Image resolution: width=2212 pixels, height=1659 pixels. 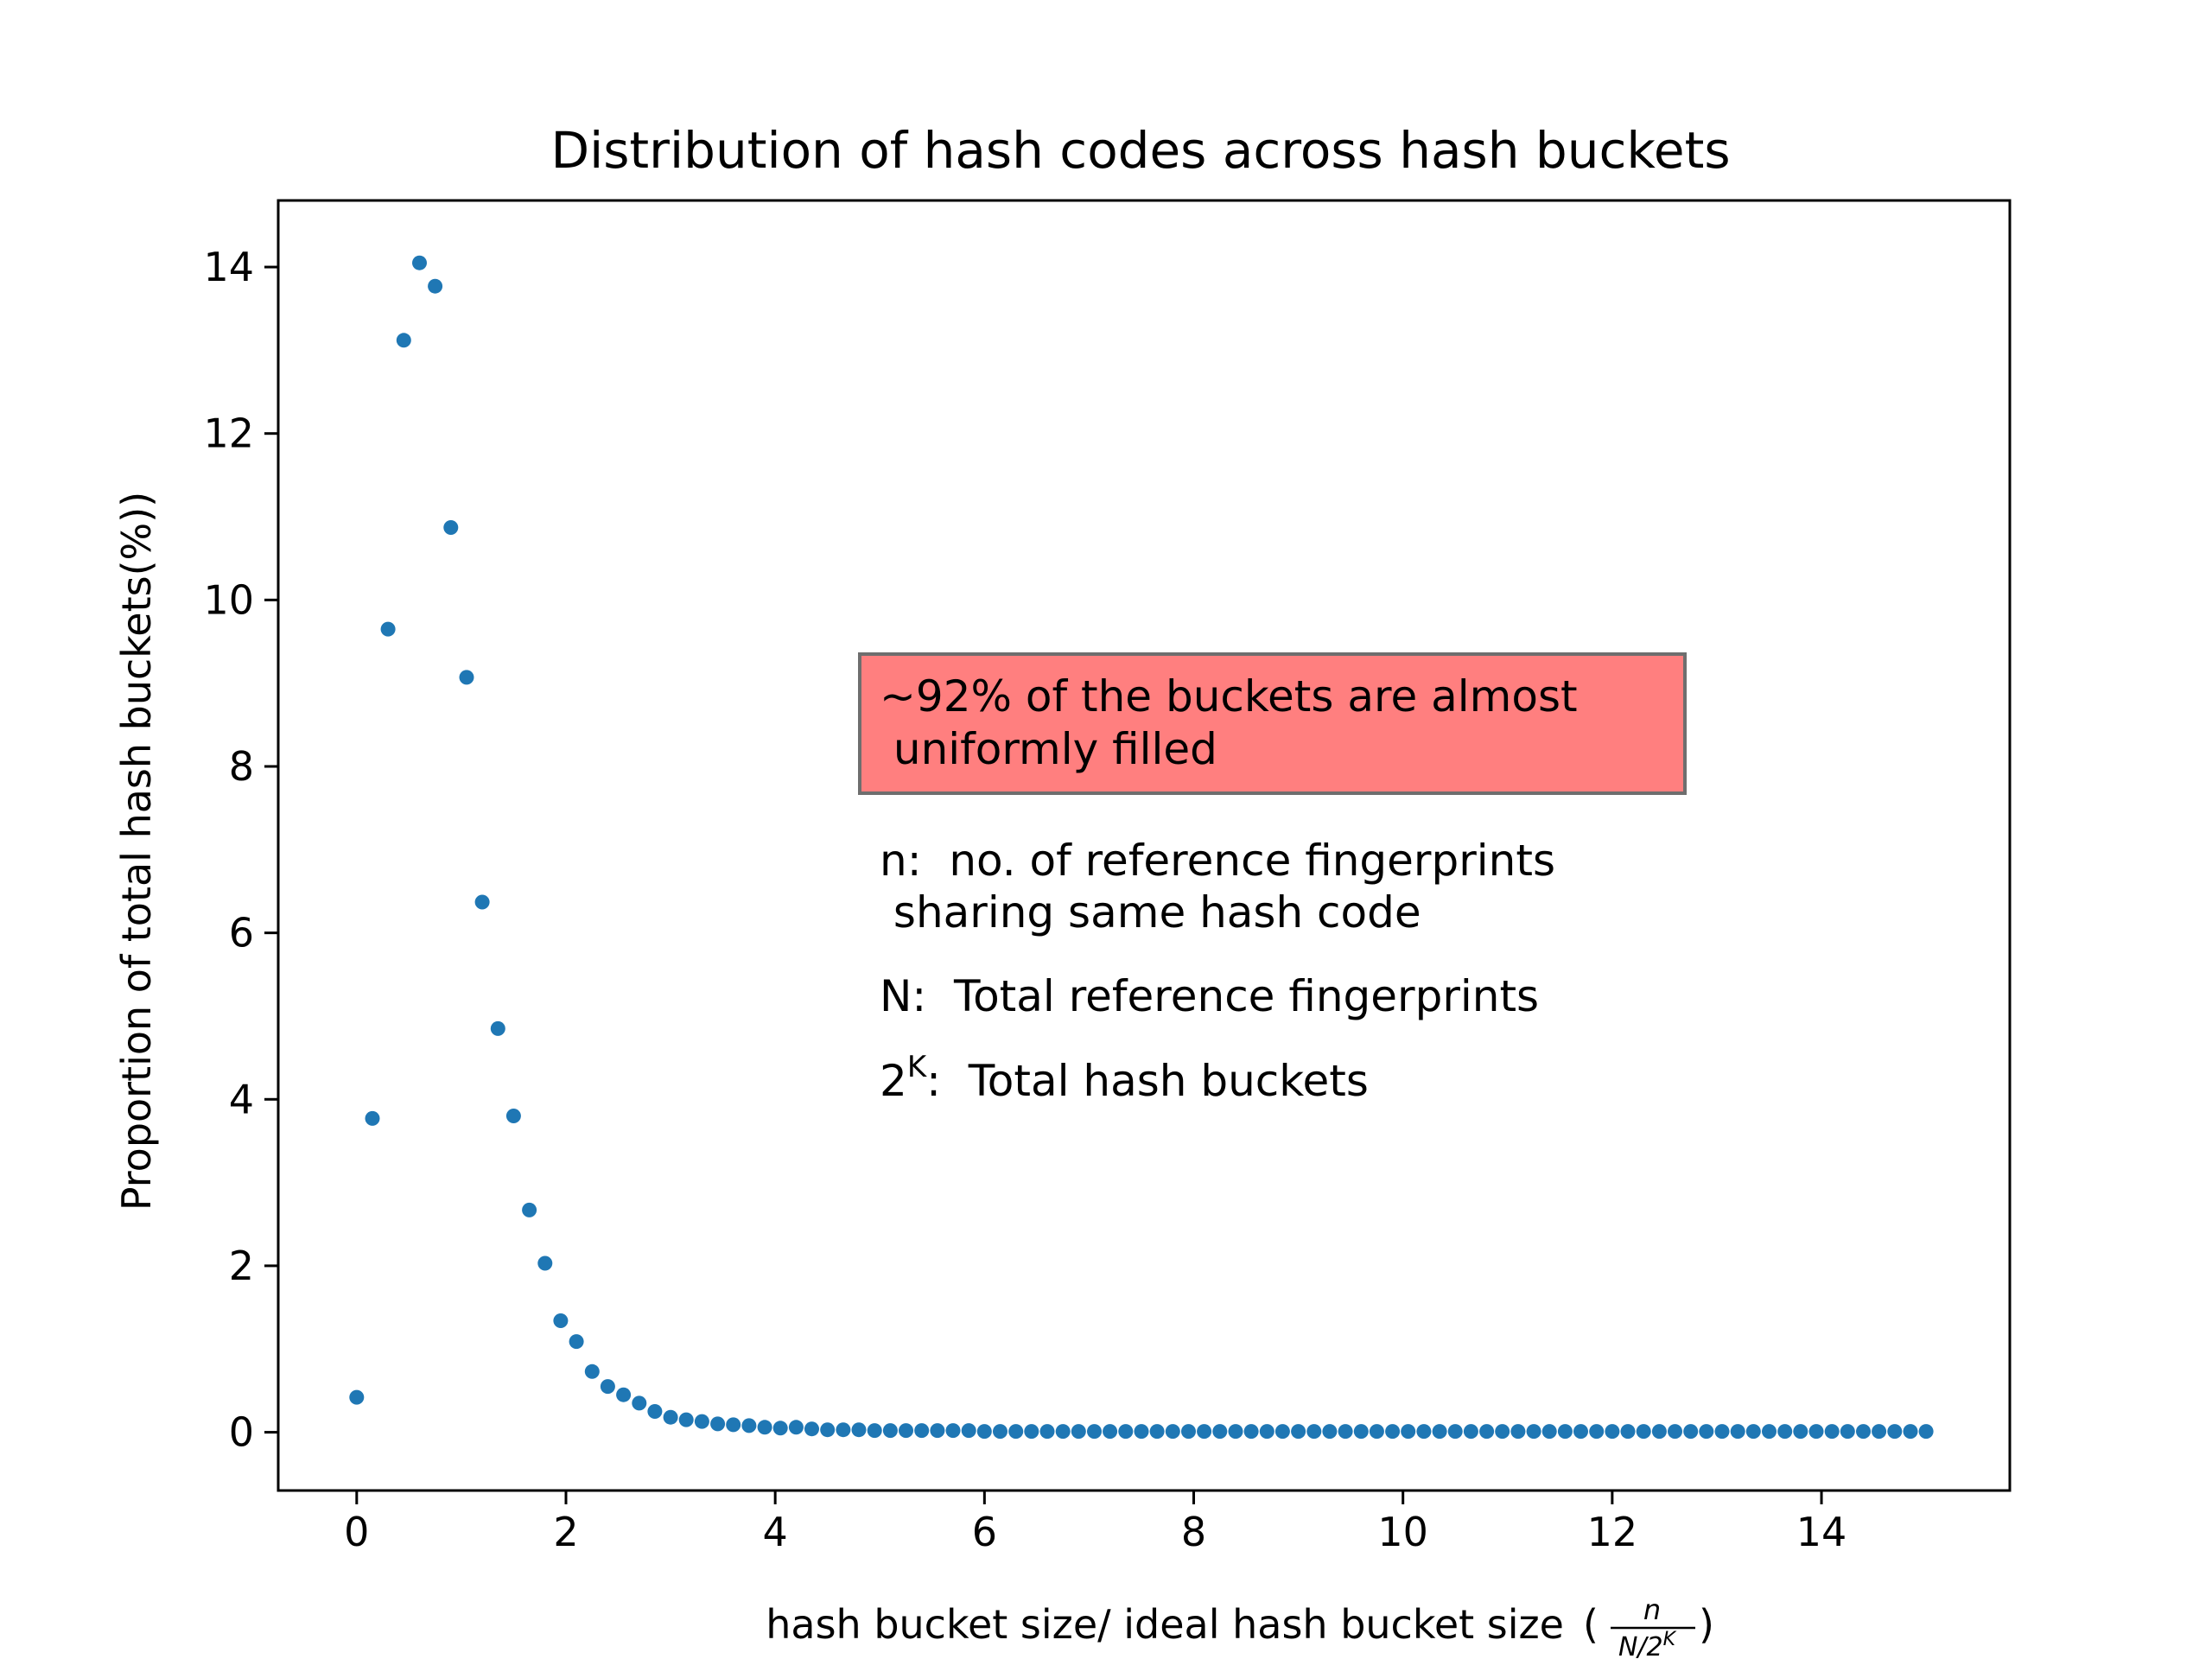 What do you see at coordinates (241, 766) in the screenshot?
I see `y-tick-label: 8` at bounding box center [241, 766].